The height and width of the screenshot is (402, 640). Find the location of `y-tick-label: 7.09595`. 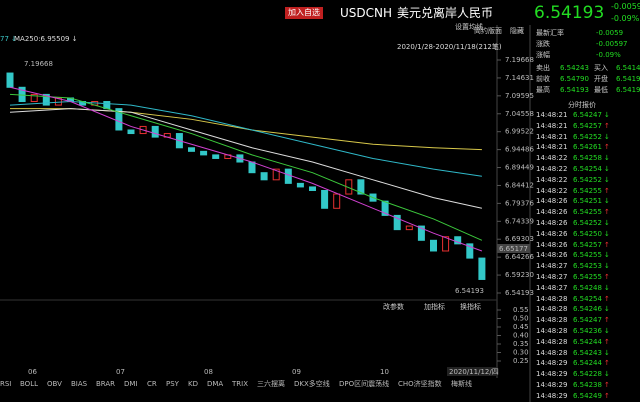

y-tick-label: 7.09595 is located at coordinates (519, 96).